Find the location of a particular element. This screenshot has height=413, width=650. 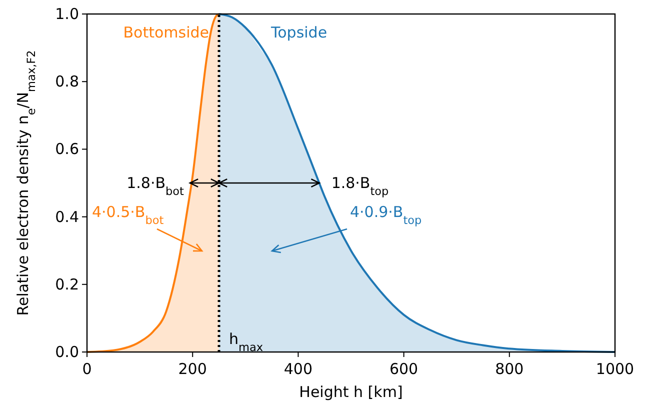

annotation: 1.8·B$_{bot}$ is located at coordinates (155, 186).